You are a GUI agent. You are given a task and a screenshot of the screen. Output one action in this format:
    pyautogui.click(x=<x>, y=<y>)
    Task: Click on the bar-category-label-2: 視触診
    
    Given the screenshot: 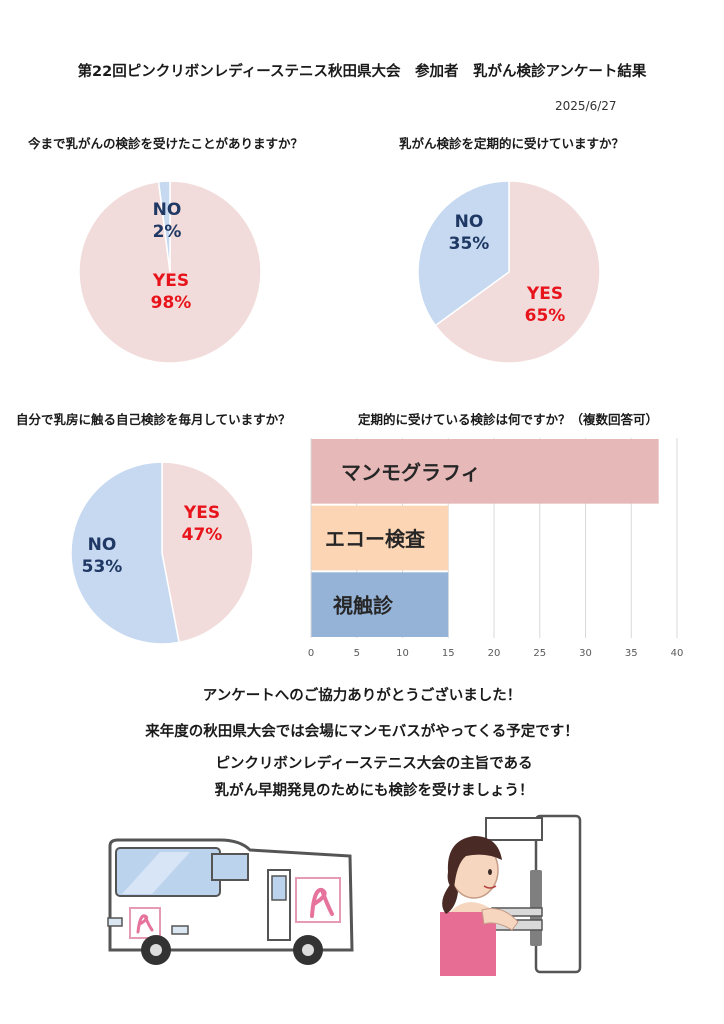 What is the action you would take?
    pyautogui.click(x=363, y=606)
    